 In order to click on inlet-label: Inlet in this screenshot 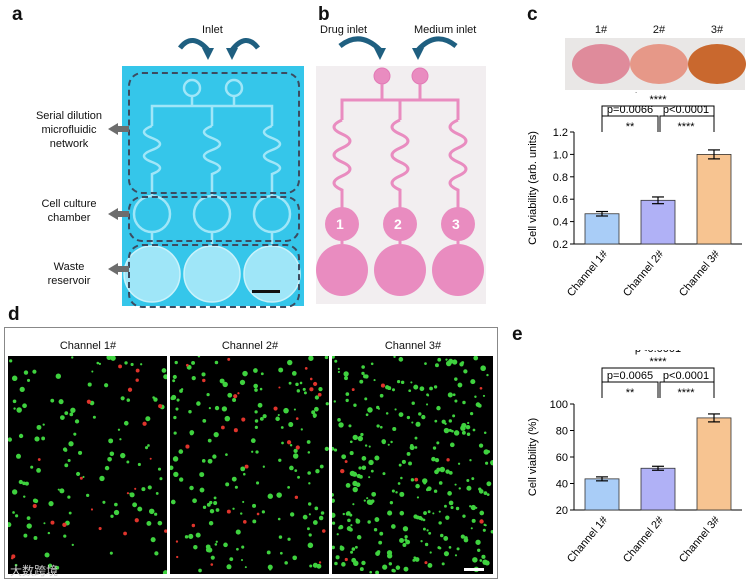, I will do `click(212, 30)`.